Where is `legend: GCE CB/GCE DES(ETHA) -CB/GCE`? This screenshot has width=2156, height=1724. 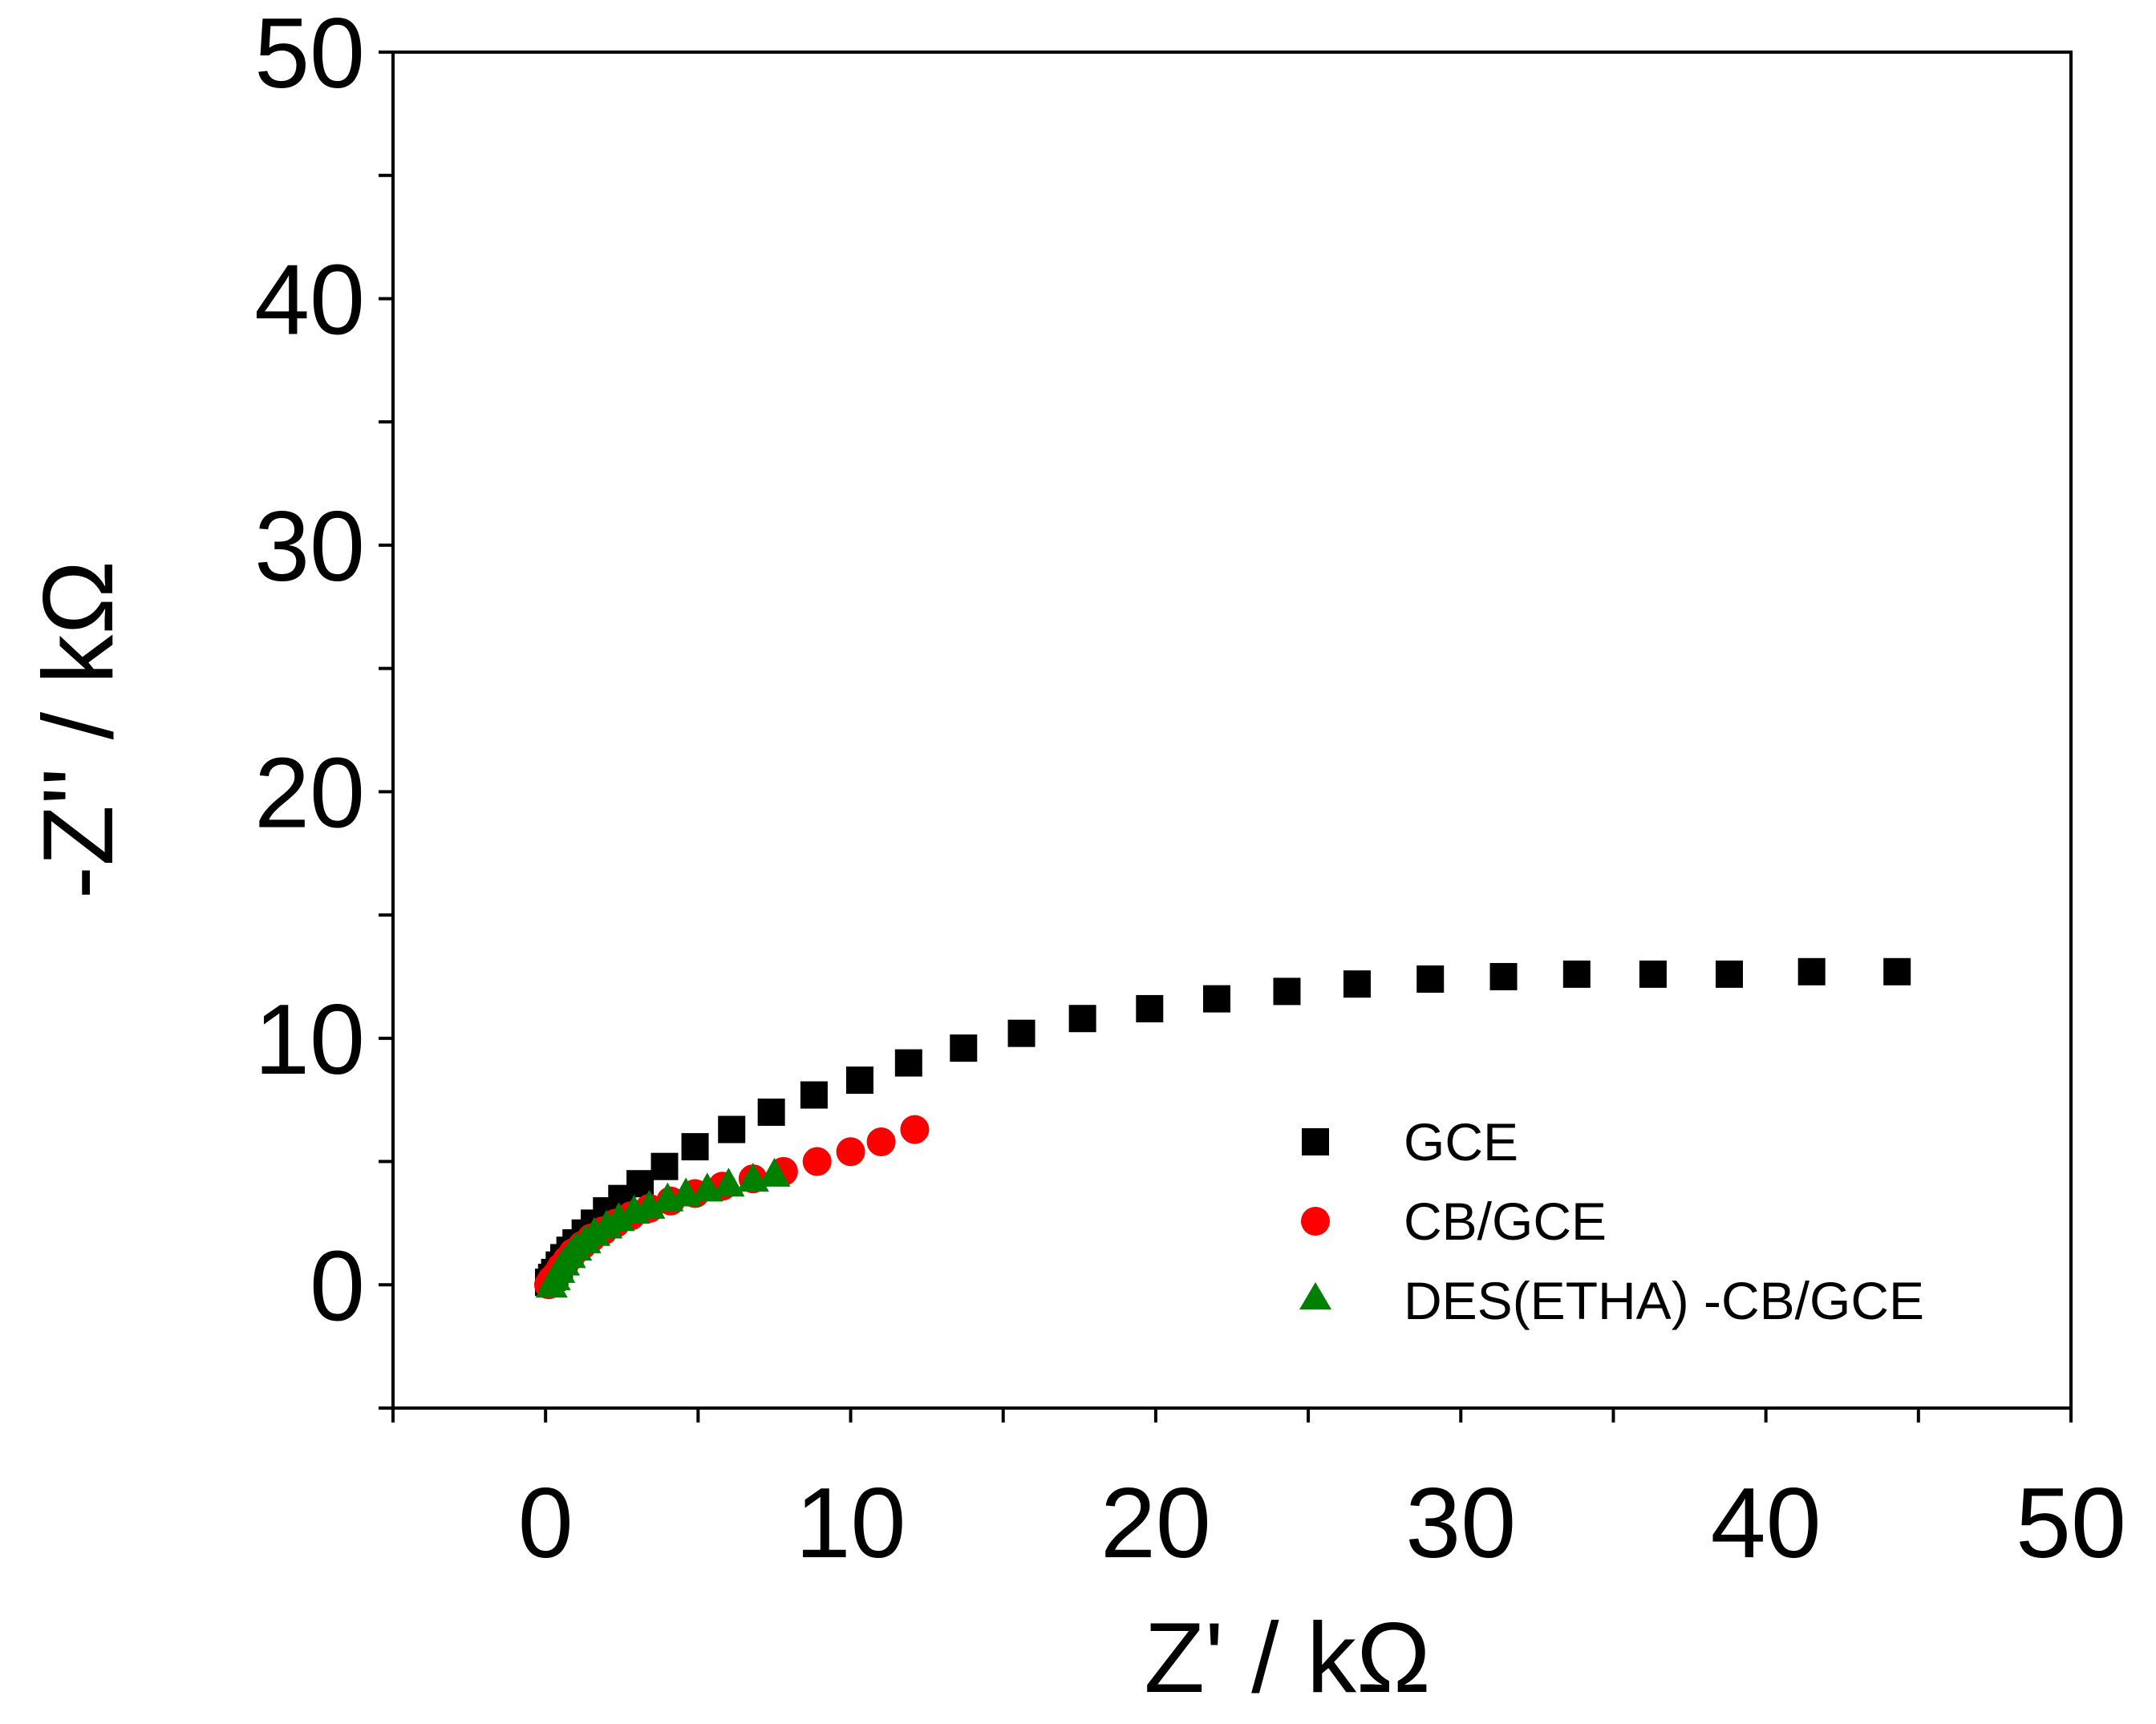
legend: GCE CB/GCE DES(ETHA) -CB/GCE is located at coordinates (1611, 1221).